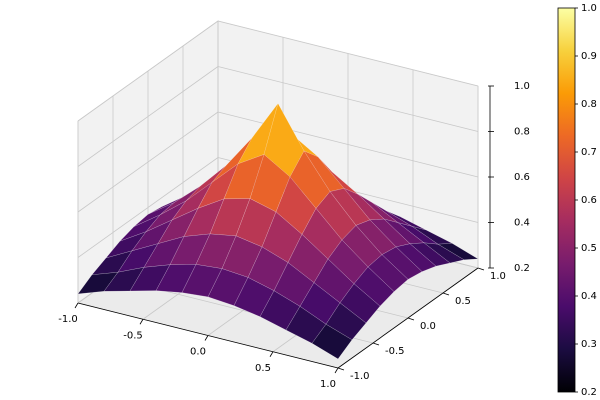 The height and width of the screenshot is (400, 600). What do you see at coordinates (68, 319) in the screenshot?
I see `x-tick-label: -1.0` at bounding box center [68, 319].